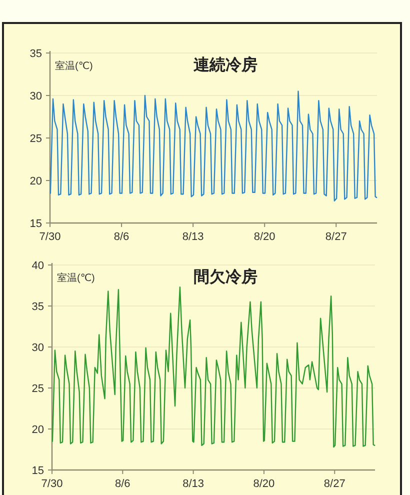 Image resolution: width=410 pixels, height=495 pixels. I want to click on y-tick-label: 40, so click(38, 266).